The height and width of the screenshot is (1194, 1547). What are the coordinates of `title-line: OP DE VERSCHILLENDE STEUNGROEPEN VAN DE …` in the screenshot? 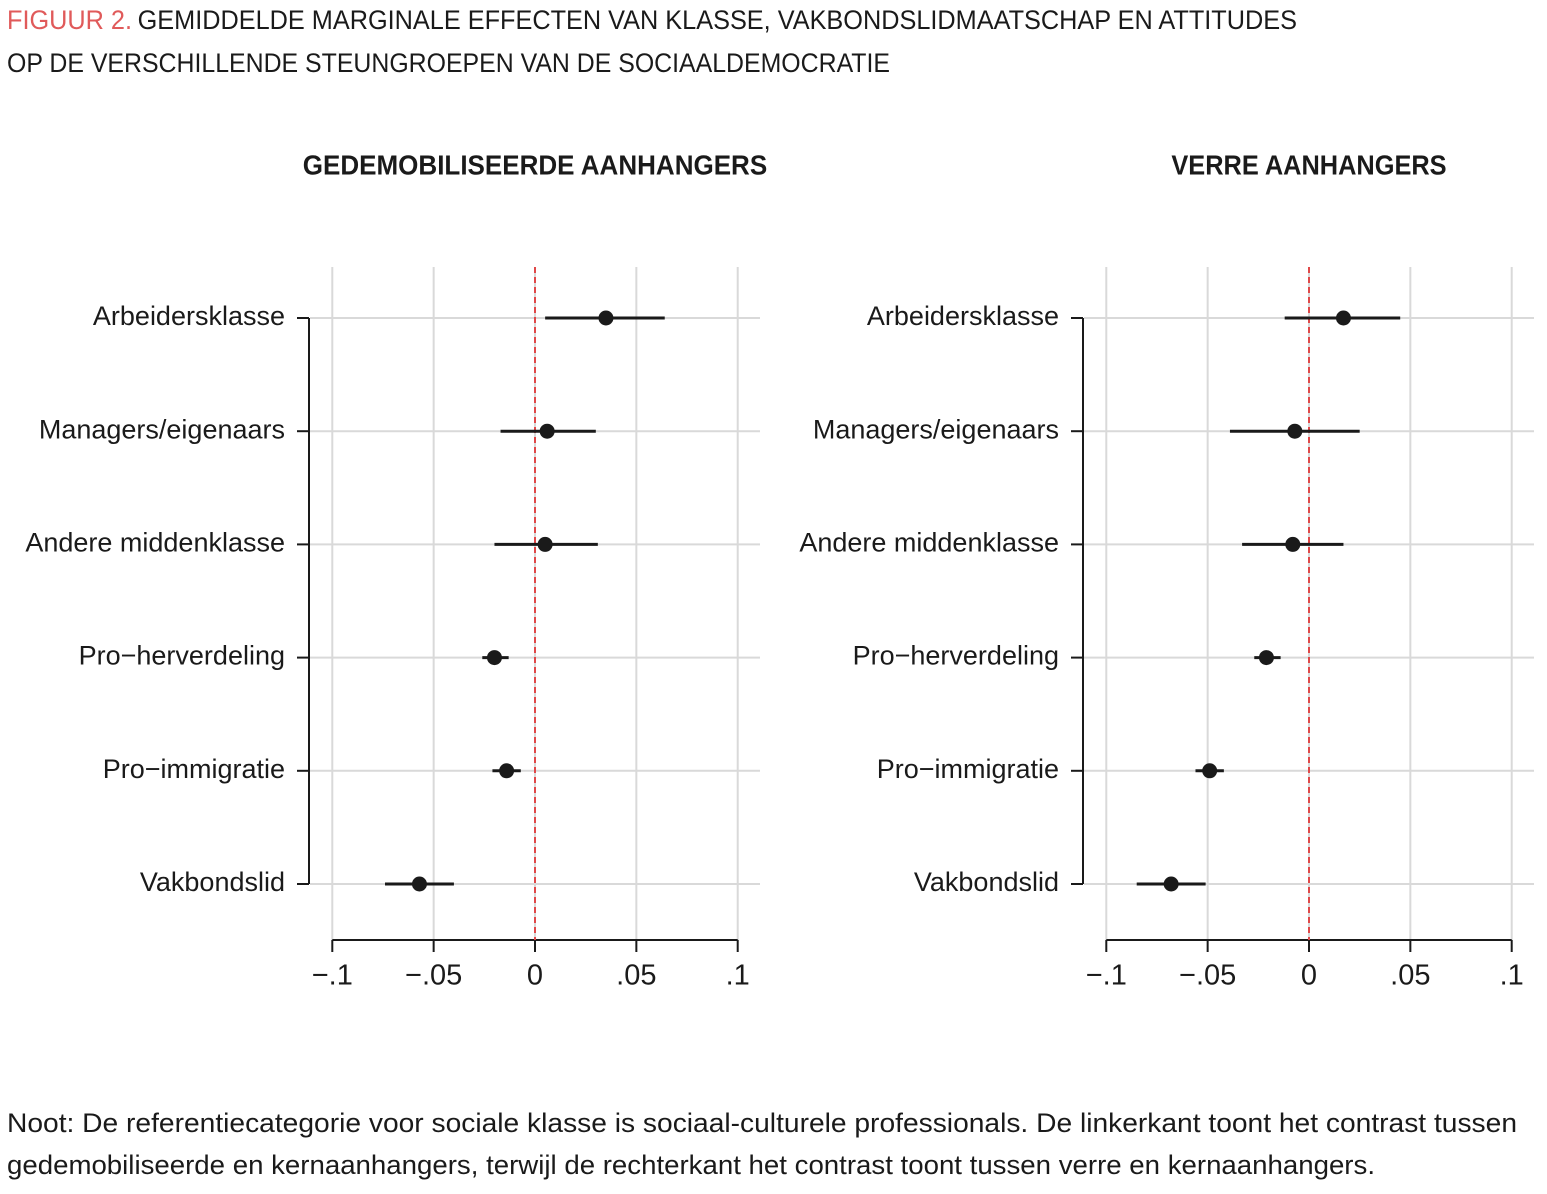 It's located at (448, 63).